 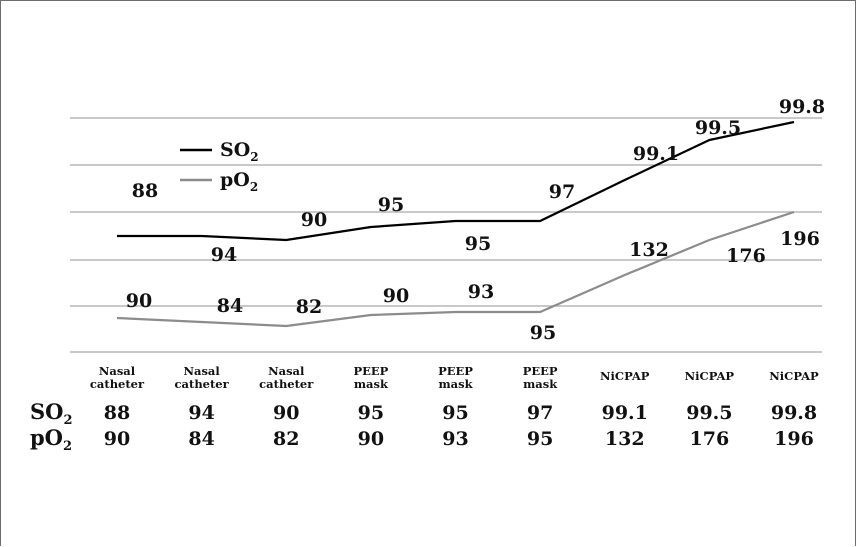 What do you see at coordinates (239, 181) in the screenshot?
I see `po2-legend-label: pO2` at bounding box center [239, 181].